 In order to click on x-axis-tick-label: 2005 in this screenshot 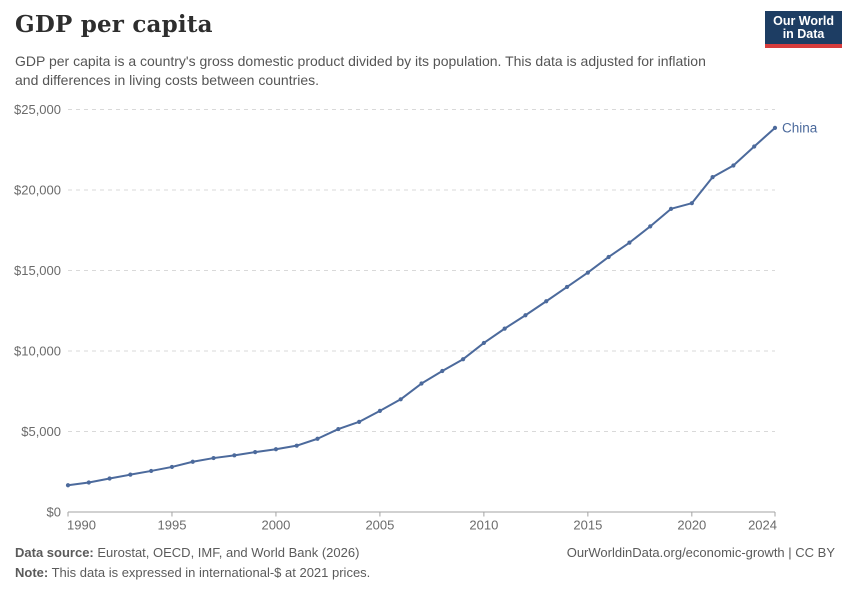, I will do `click(379, 525)`.